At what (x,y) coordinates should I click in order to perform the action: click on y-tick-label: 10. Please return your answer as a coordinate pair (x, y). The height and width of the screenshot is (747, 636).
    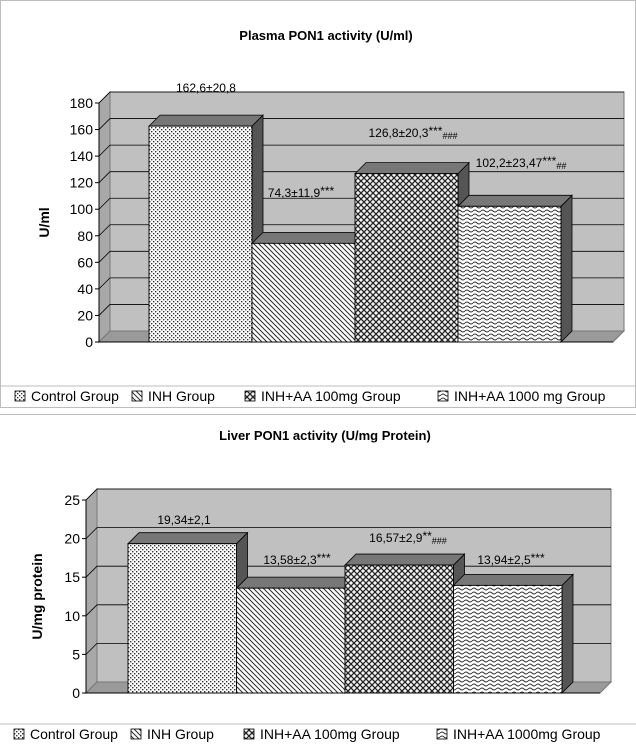
    Looking at the image, I should click on (72, 616).